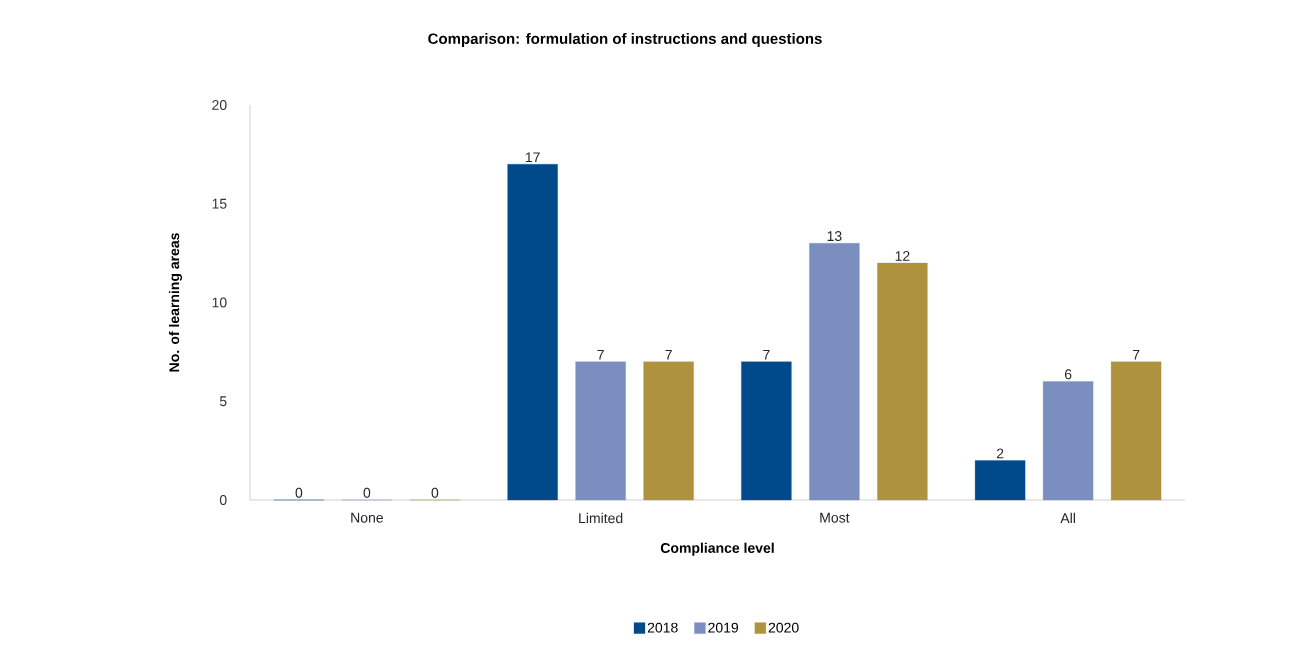 This screenshot has height=666, width=1304. What do you see at coordinates (1000, 453) in the screenshot?
I see `data-label: 2` at bounding box center [1000, 453].